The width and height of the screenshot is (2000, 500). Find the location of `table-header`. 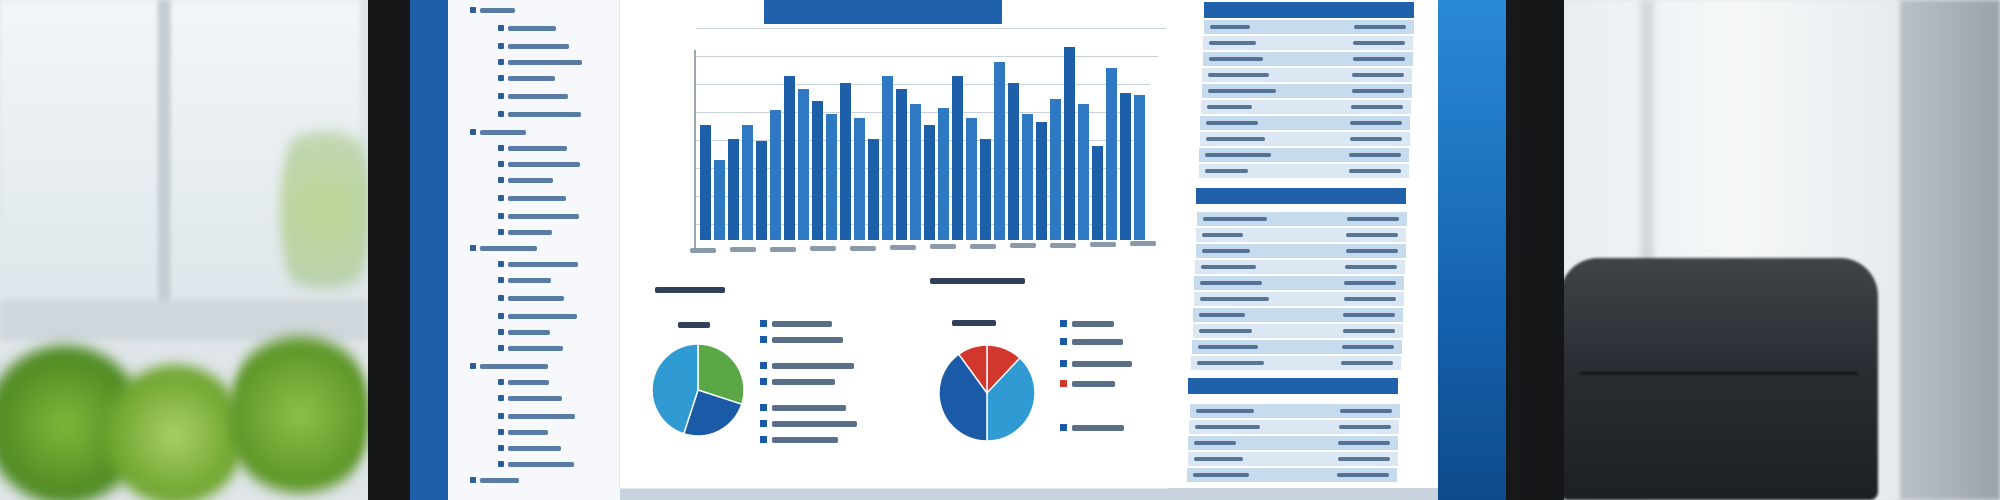

table-header is located at coordinates (1293, 386).